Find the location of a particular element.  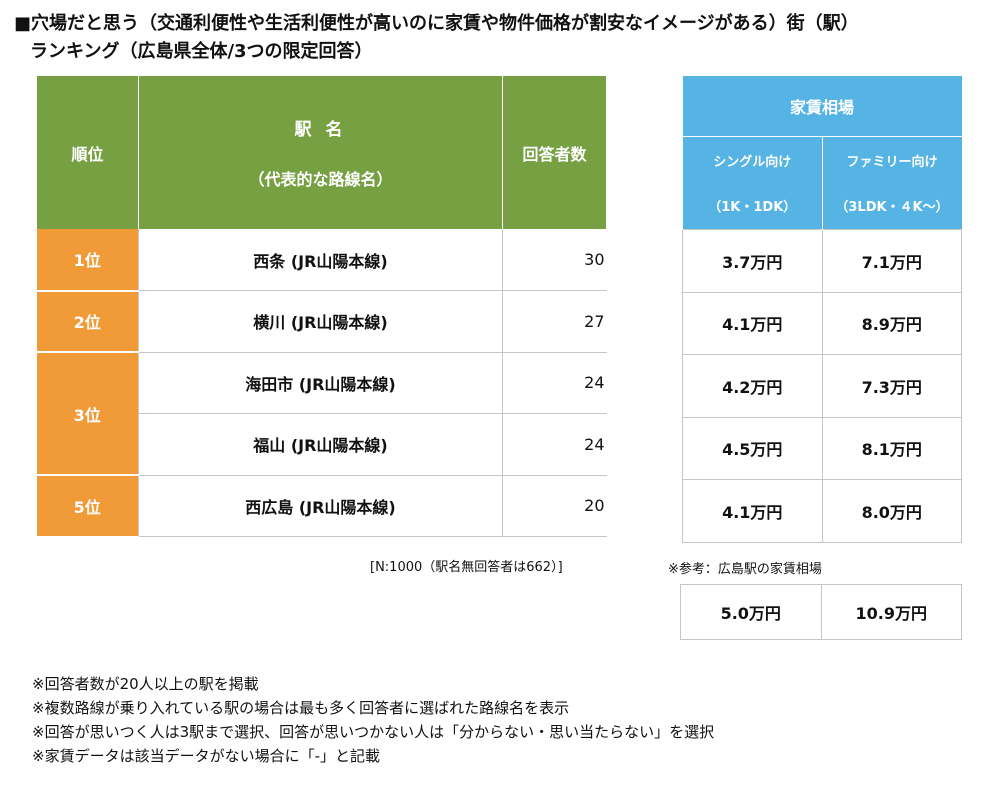

header-rent: 家賃相場 is located at coordinates (822, 106).